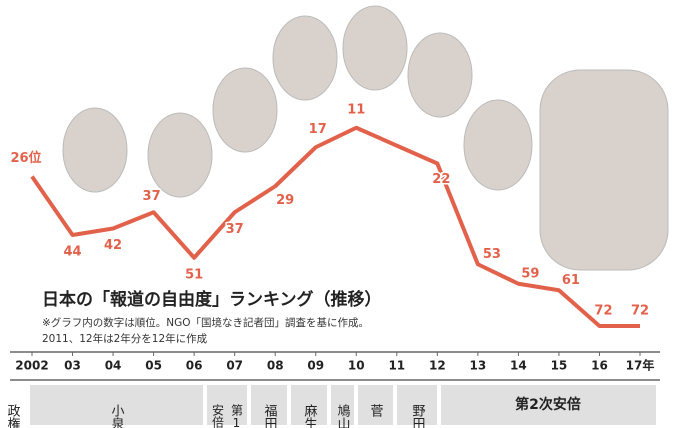 The height and width of the screenshot is (428, 681). Describe the element at coordinates (396, 366) in the screenshot. I see `x-tick-label: 11` at that location.